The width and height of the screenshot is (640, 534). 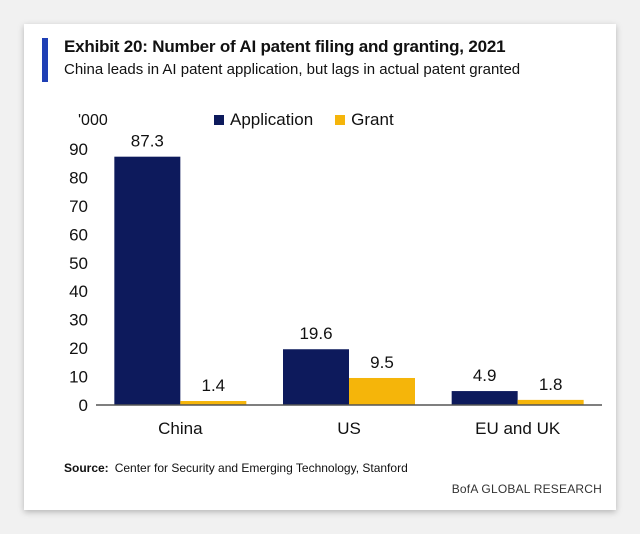 I want to click on data-label-application-china: 87.3, so click(x=147, y=141).